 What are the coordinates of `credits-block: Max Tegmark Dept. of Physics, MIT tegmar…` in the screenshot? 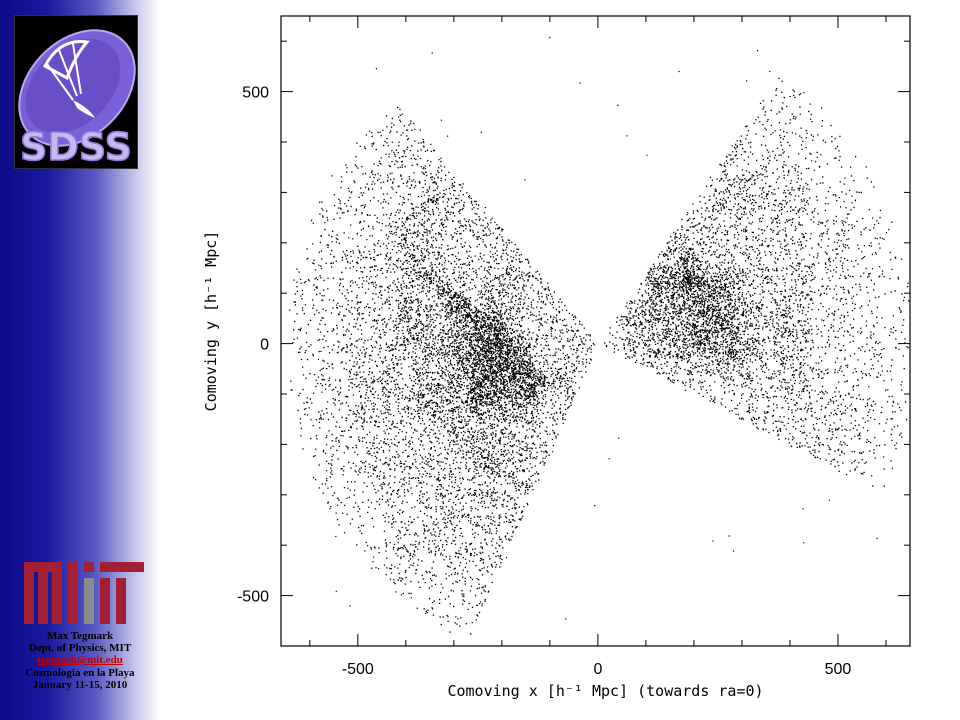 It's located at (80, 660).